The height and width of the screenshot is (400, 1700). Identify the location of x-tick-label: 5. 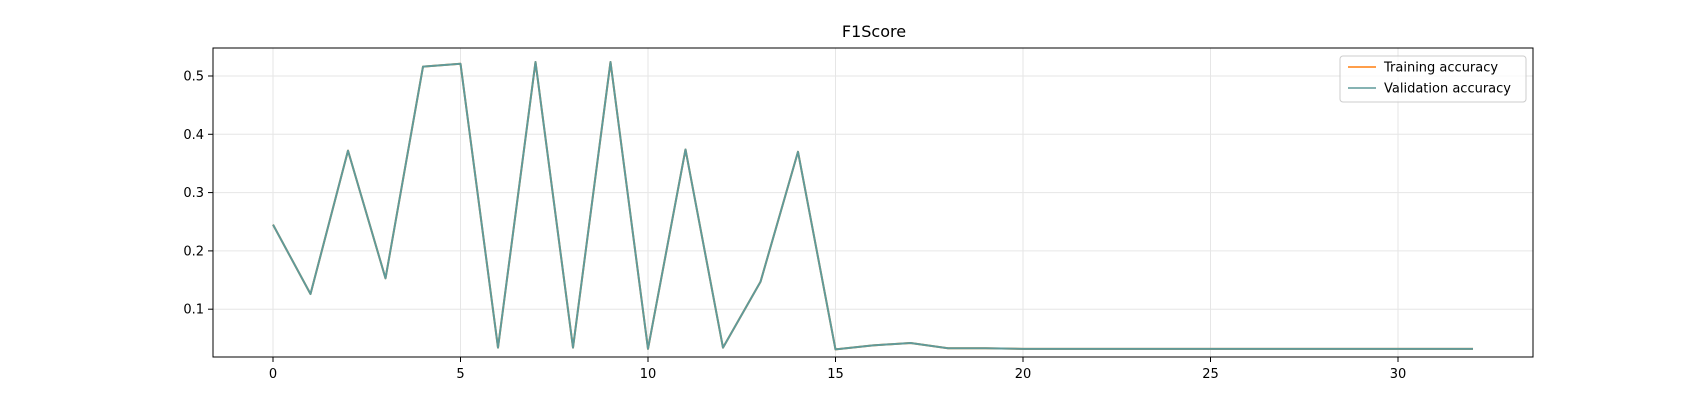
(460, 374).